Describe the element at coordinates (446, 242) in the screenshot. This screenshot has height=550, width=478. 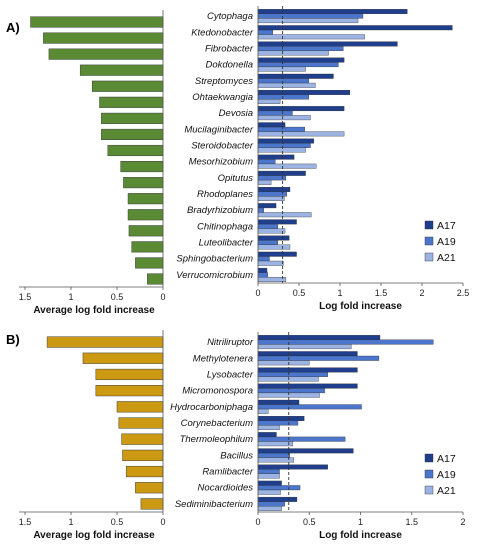
I see `legend-label-A19: A19` at that location.